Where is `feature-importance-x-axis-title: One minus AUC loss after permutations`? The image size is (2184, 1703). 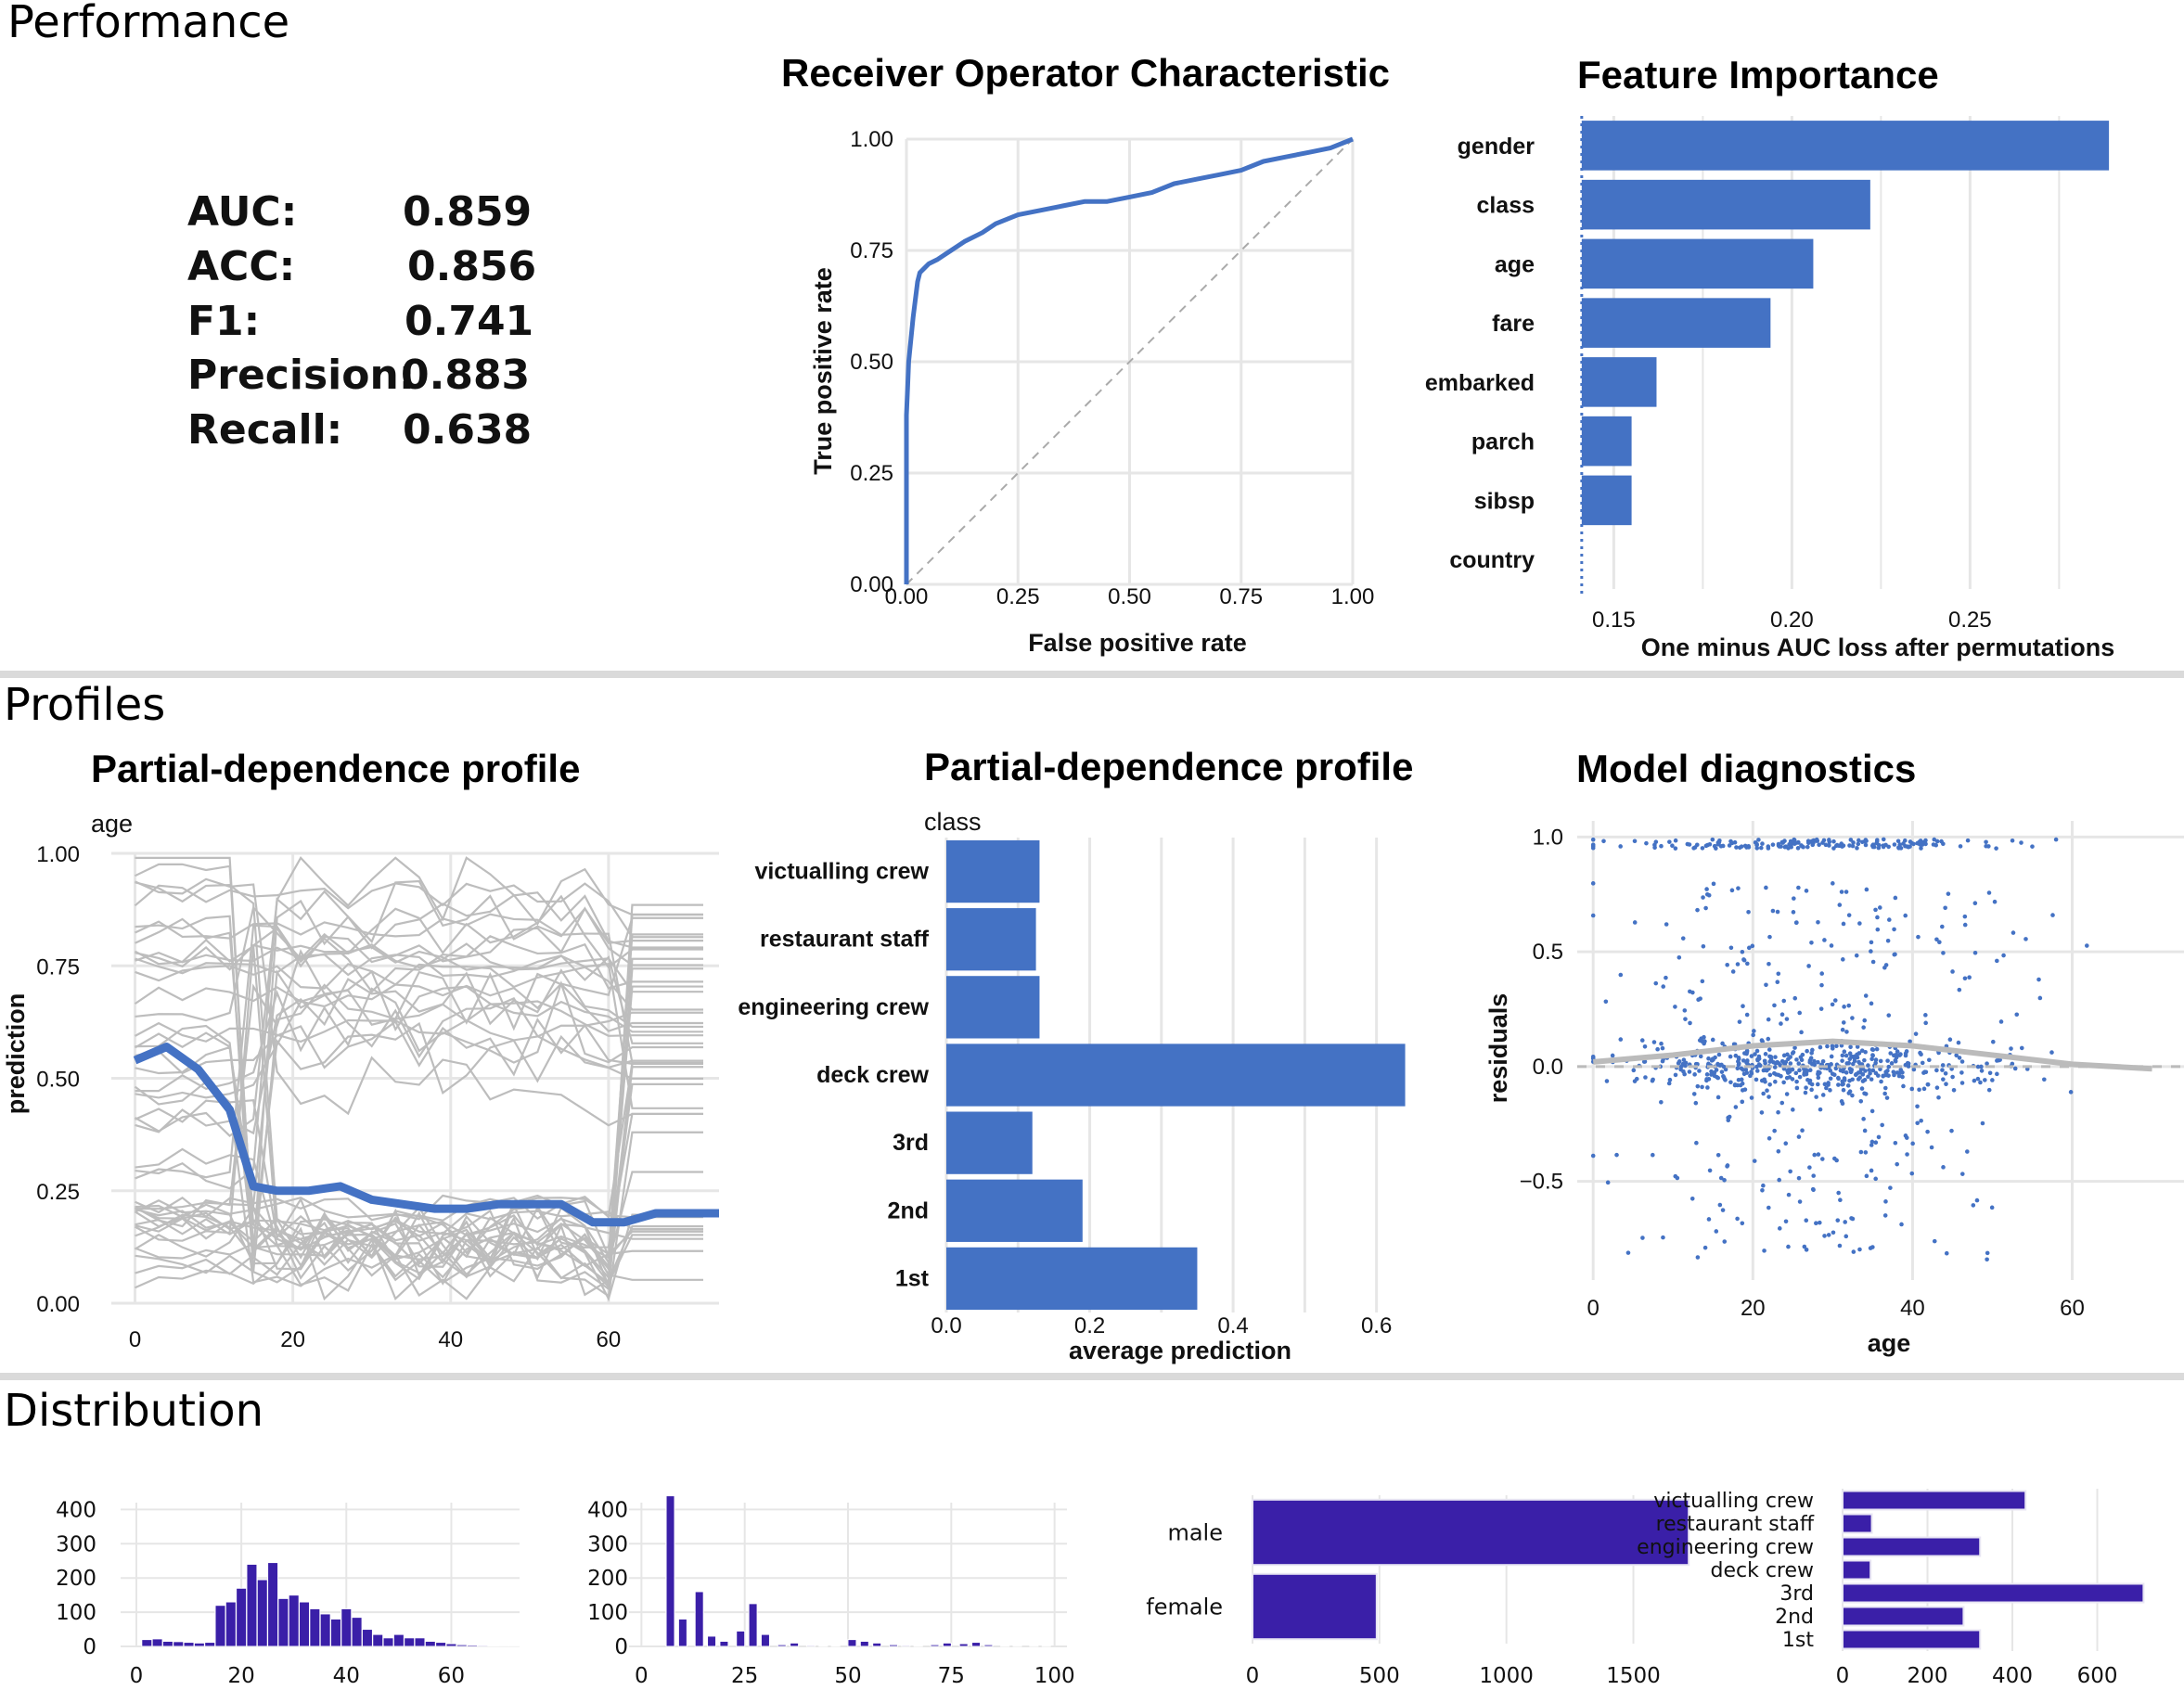 feature-importance-x-axis-title: One minus AUC loss after permutations is located at coordinates (1878, 647).